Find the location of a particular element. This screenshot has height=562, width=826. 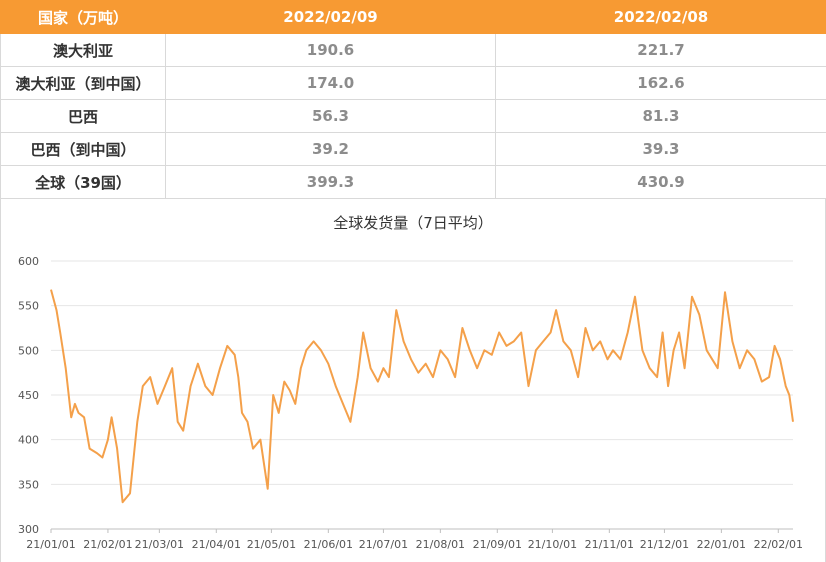

row-value-1: 39.2 is located at coordinates (330, 149).